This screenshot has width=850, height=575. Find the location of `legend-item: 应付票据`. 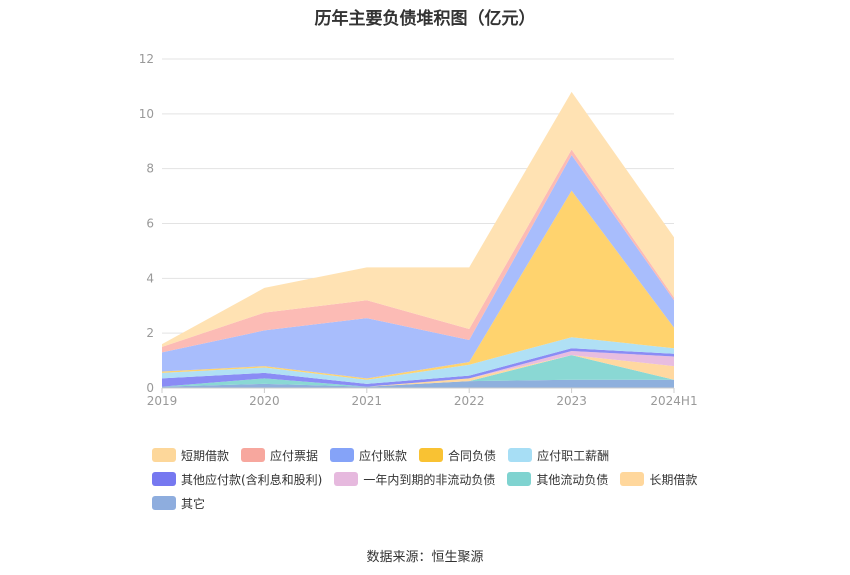

legend-item: 应付票据 is located at coordinates (279, 455).